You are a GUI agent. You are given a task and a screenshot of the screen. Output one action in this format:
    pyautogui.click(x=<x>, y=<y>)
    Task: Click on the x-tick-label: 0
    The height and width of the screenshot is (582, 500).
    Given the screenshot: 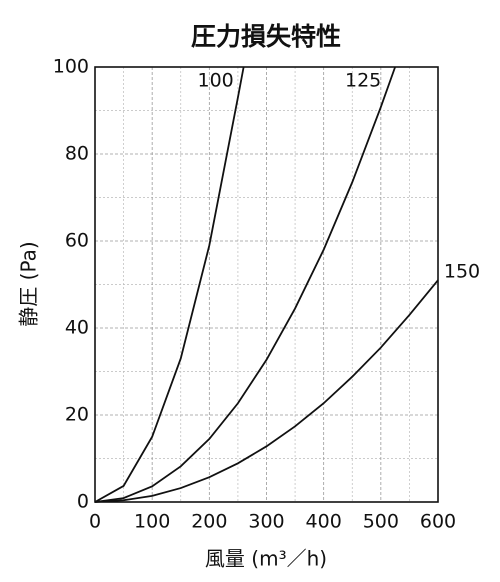 What is the action you would take?
    pyautogui.click(x=95, y=522)
    